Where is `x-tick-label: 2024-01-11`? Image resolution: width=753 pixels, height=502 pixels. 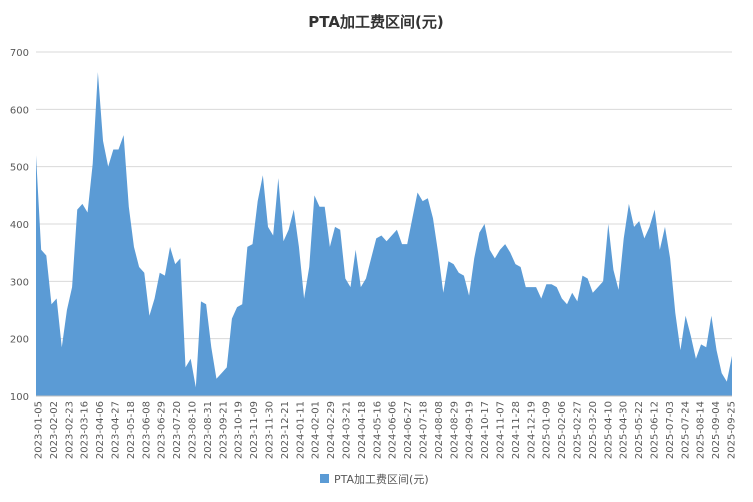
x-tick-label: 2024-01-11 is located at coordinates (300, 430).